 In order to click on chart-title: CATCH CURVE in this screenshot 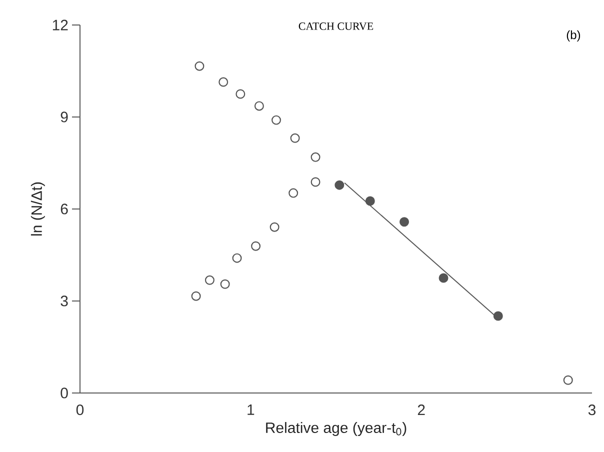, I will do `click(336, 26)`.